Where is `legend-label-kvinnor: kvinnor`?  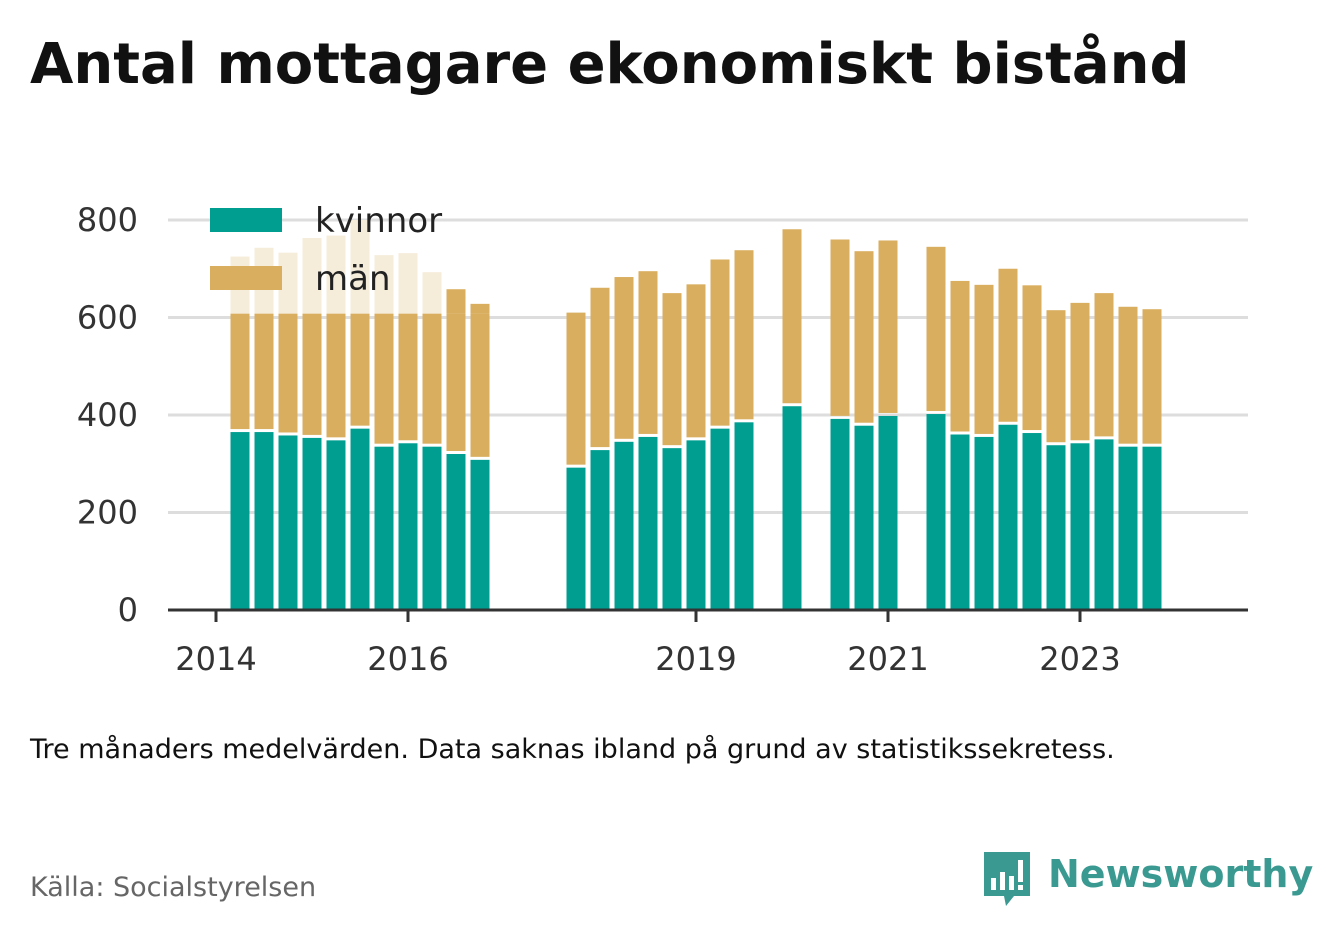 legend-label-kvinnor: kvinnor is located at coordinates (378, 221).